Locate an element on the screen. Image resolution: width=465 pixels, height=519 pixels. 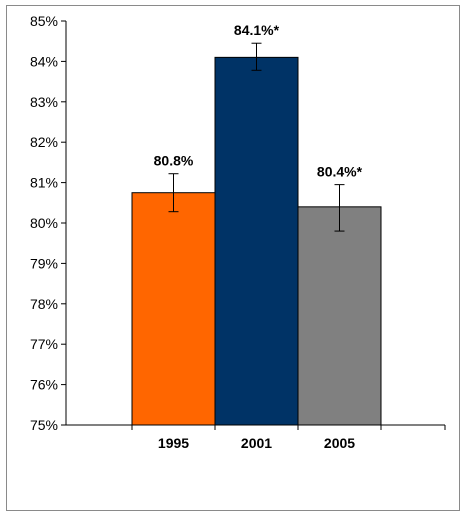
data-labels: 80.8% 84.1%* 80.4%* is located at coordinates (258, 100).